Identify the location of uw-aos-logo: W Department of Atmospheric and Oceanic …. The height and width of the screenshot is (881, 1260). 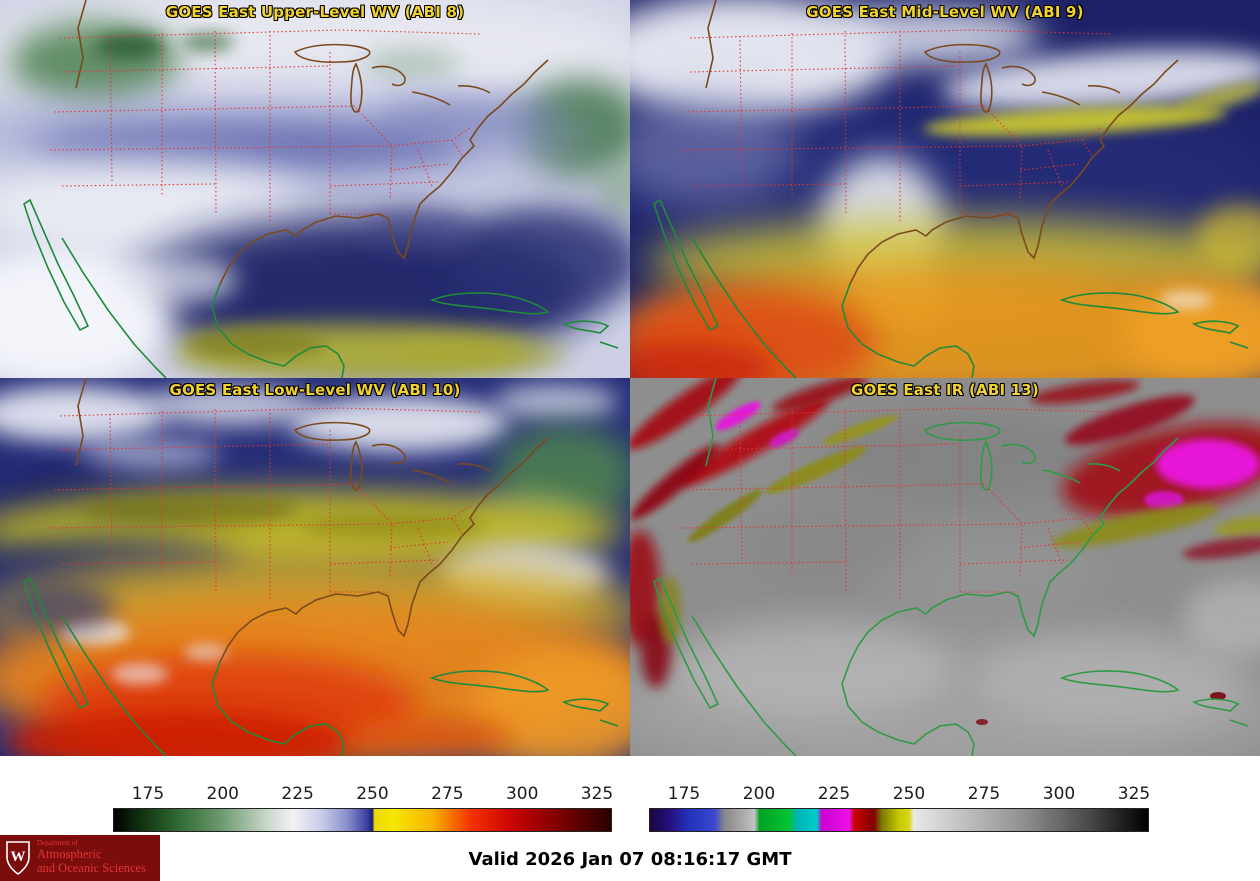
(80, 858).